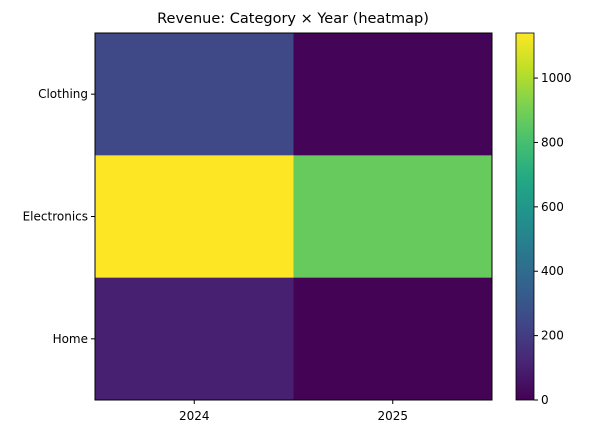 Image resolution: width=590 pixels, height=435 pixels. Describe the element at coordinates (194, 416) in the screenshot. I see `x-tick-label: 2024` at that location.